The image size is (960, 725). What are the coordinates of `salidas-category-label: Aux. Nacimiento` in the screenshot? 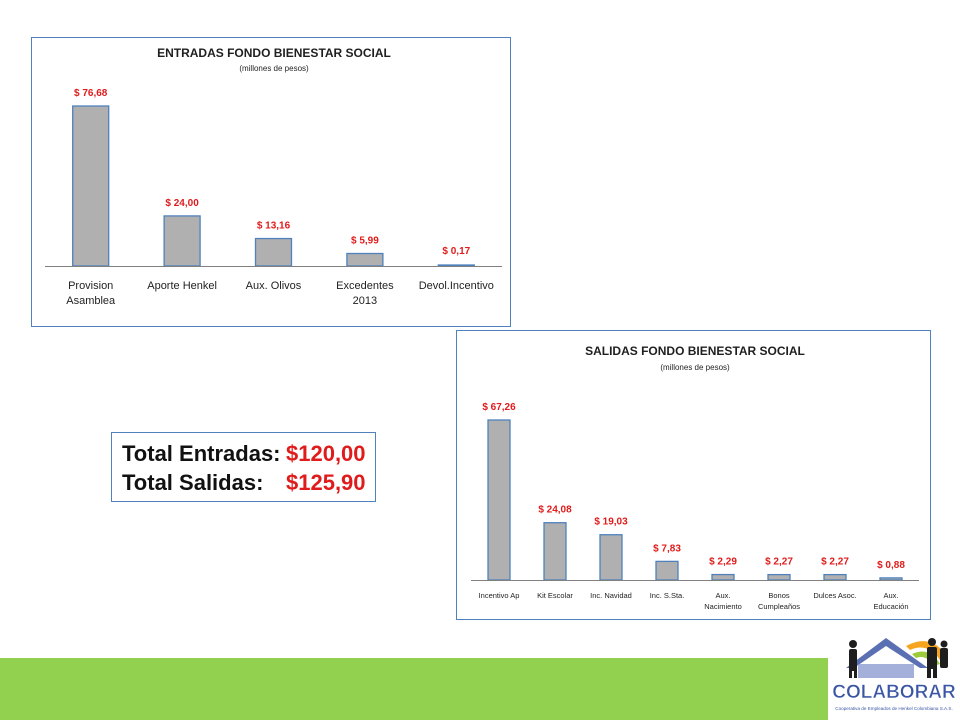 It's located at (723, 601).